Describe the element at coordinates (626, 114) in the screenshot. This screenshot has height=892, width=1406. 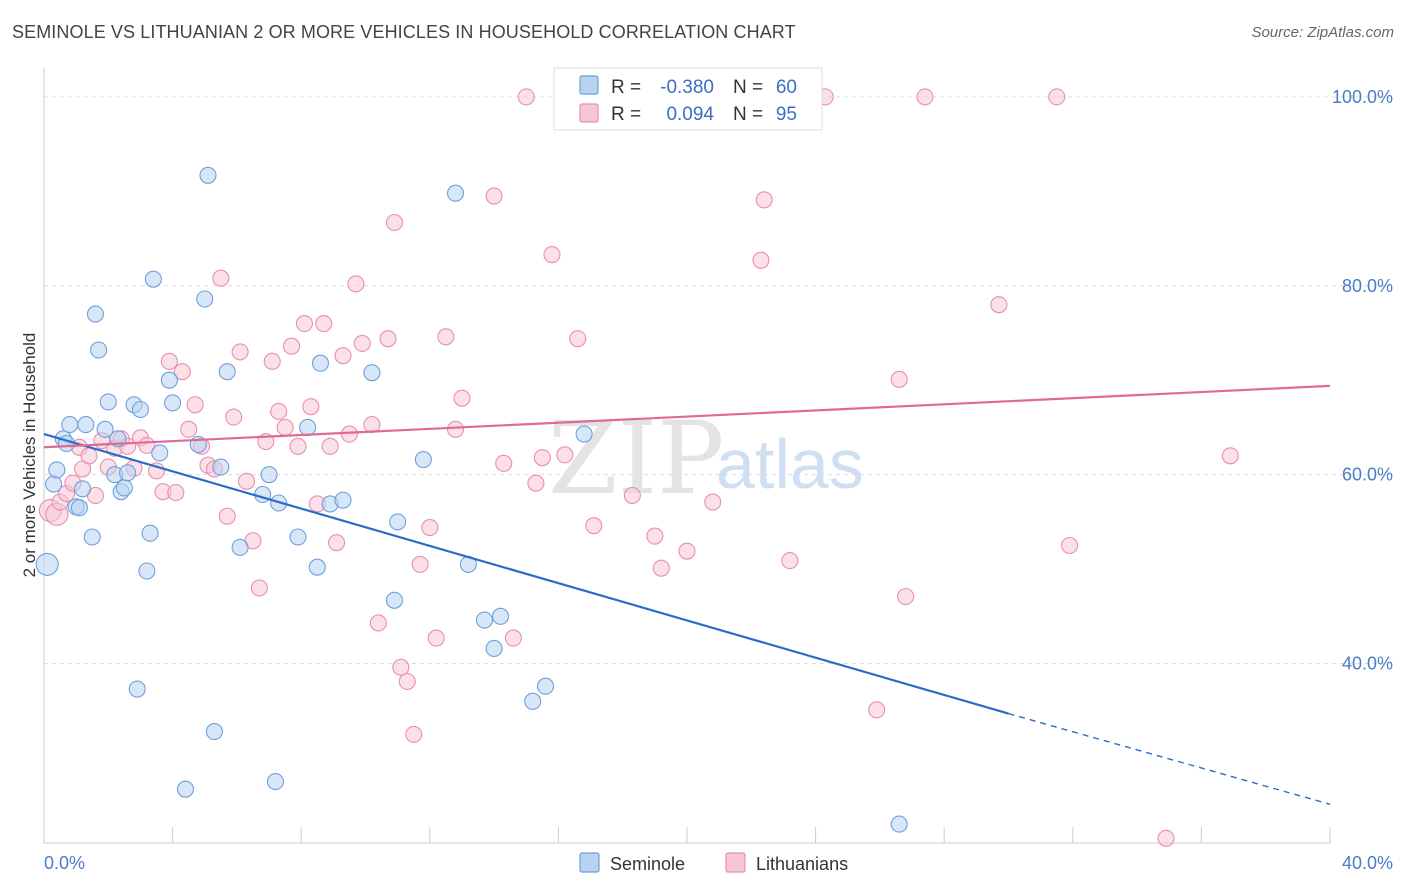
I see `legend-r-label-lithuanians: R =` at that location.